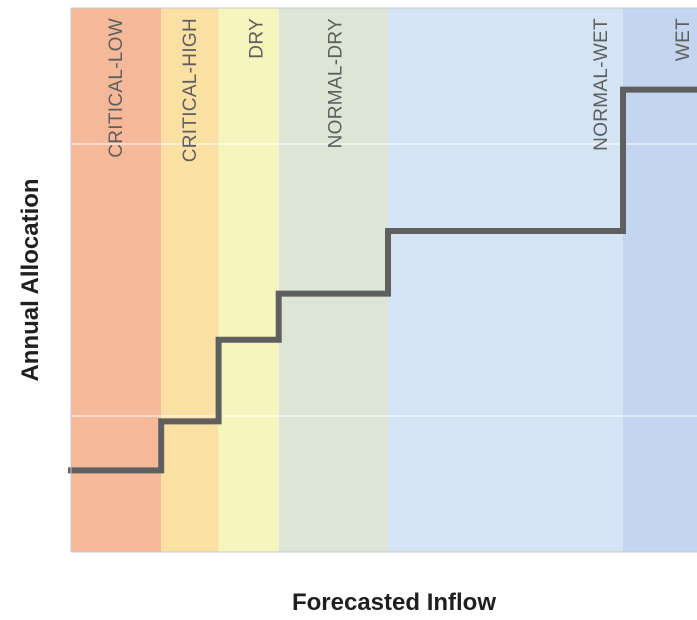 This screenshot has width=697, height=620. Describe the element at coordinates (683, 39) in the screenshot. I see `zone-label-wet: WET` at that location.